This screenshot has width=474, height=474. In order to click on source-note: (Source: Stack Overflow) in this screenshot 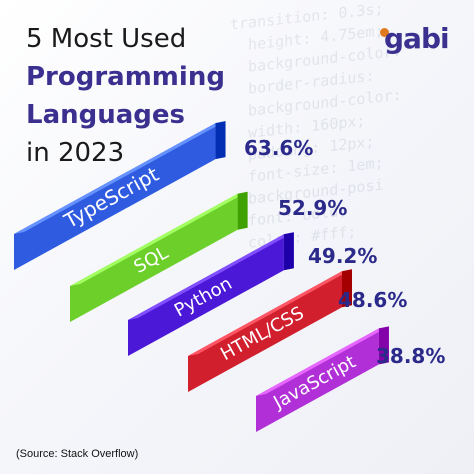, I will do `click(77, 454)`.